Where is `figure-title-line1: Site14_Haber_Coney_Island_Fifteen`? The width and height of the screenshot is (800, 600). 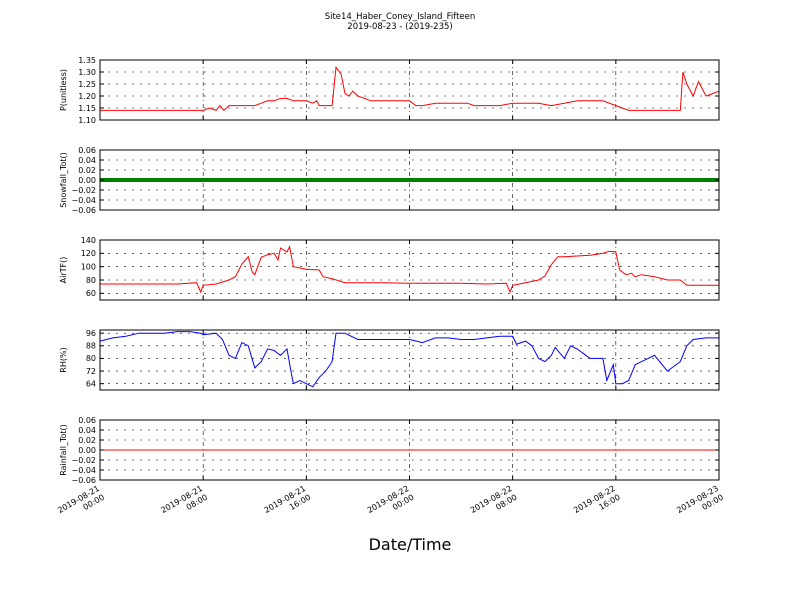
figure-title-line1: Site14_Haber_Coney_Island_Fifteen is located at coordinates (400, 17).